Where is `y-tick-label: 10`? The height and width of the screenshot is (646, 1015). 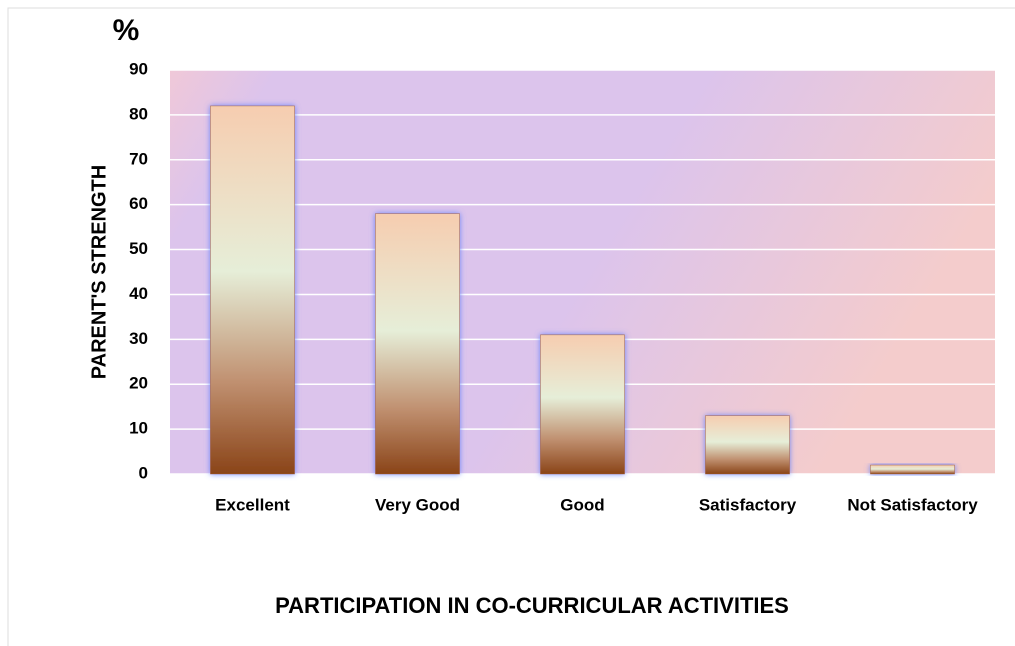 y-tick-label: 10 is located at coordinates (138, 428).